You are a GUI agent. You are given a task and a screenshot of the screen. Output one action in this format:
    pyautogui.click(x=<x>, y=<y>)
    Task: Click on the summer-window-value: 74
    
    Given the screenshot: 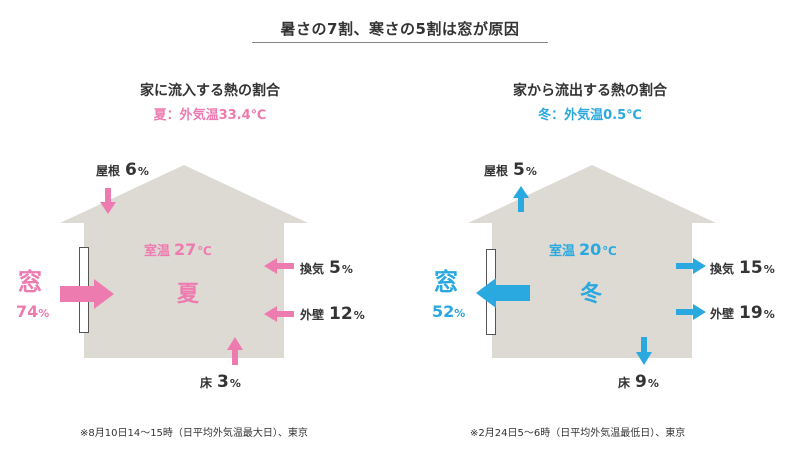 What is the action you would take?
    pyautogui.click(x=27, y=311)
    